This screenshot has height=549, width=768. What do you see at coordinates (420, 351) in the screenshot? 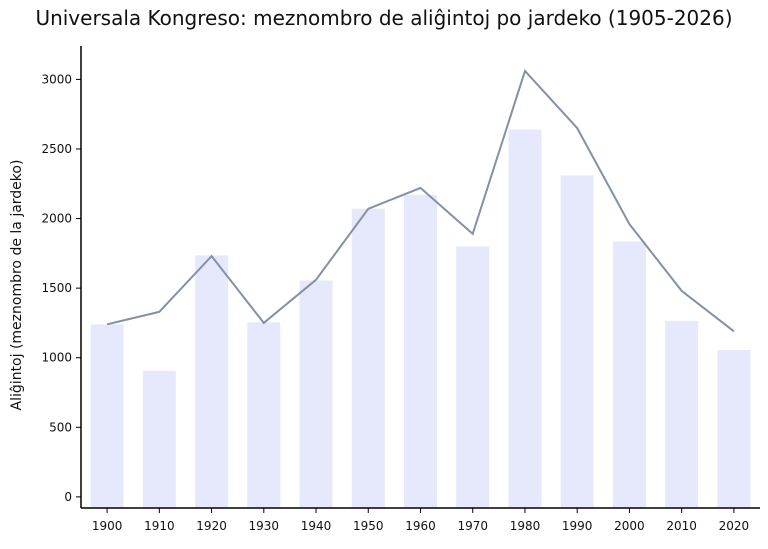
I see `bar-1960` at bounding box center [420, 351].